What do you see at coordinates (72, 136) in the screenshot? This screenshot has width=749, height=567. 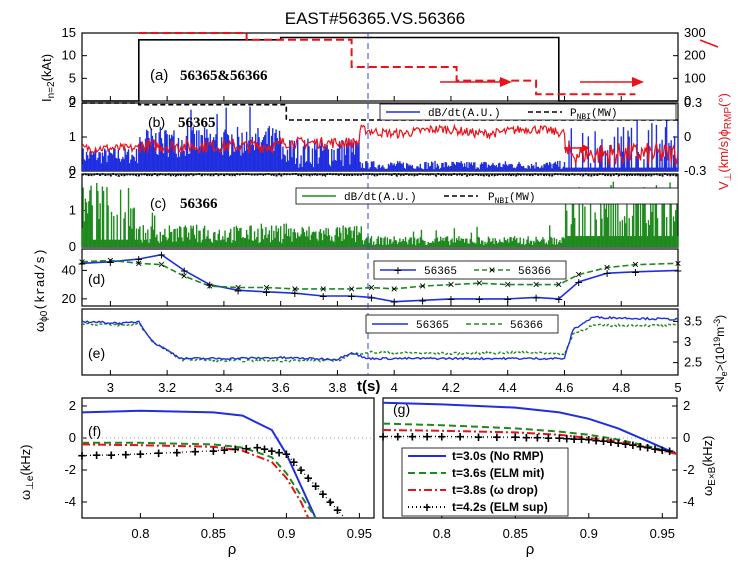 I see `panel-b-ytick-label-left-1: 1` at bounding box center [72, 136].